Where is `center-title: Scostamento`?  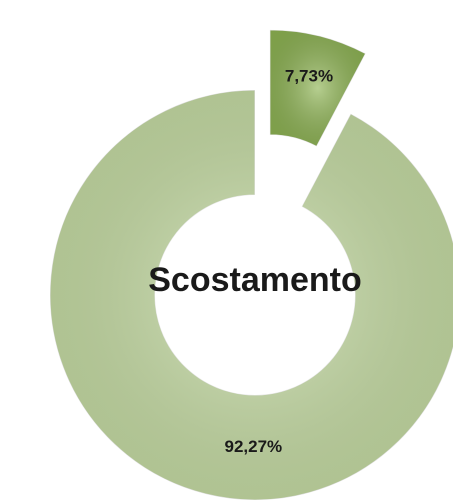 center-title: Scostamento is located at coordinates (255, 280).